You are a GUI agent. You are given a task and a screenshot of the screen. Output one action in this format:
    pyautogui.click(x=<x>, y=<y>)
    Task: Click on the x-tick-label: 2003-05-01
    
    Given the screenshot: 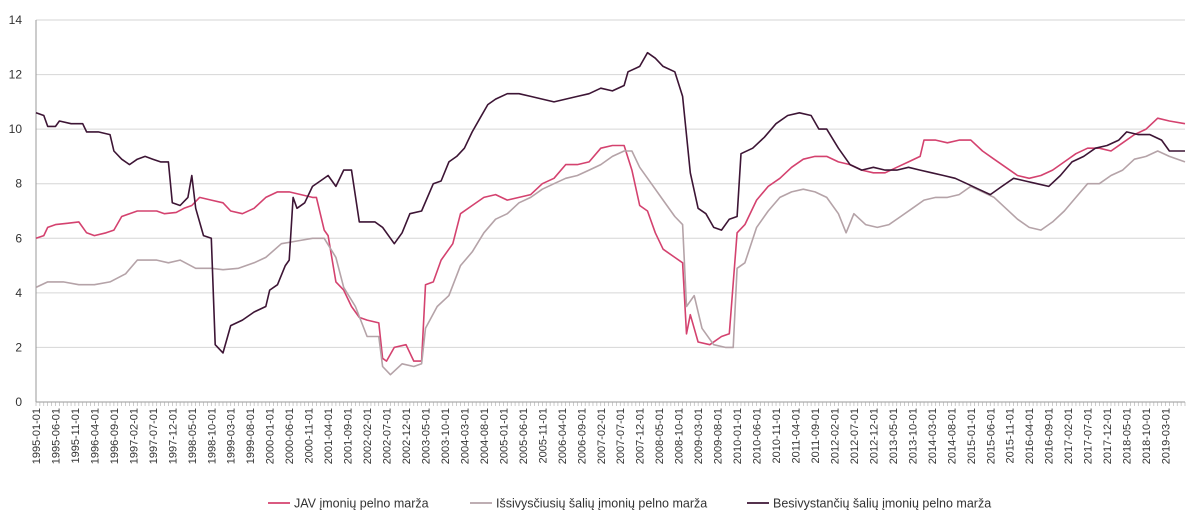 What is the action you would take?
    pyautogui.click(x=427, y=436)
    